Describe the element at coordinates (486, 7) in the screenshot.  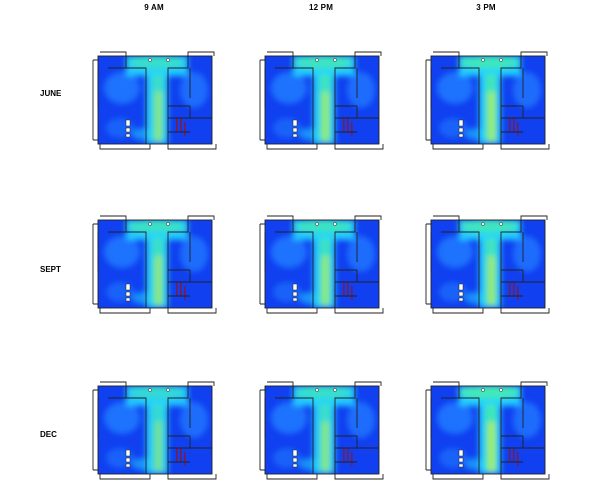
I see `column-header-2: 3 PM` at that location.